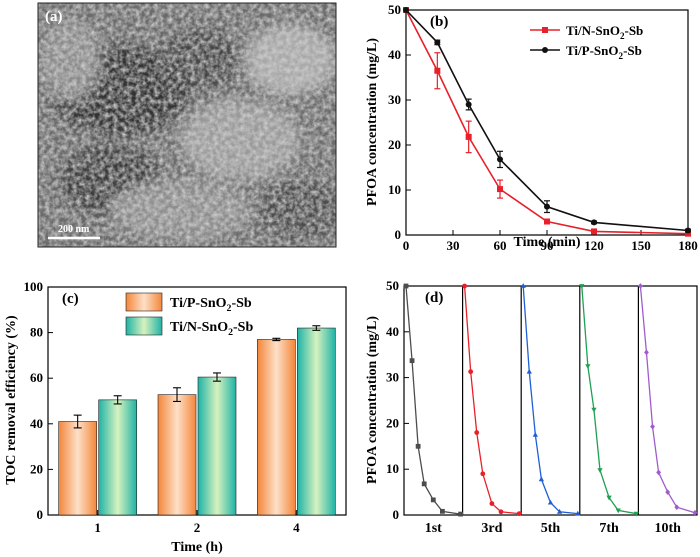 The image size is (700, 557). What do you see at coordinates (74, 229) in the screenshot?
I see `scale-bar-label: 200 nm` at bounding box center [74, 229].